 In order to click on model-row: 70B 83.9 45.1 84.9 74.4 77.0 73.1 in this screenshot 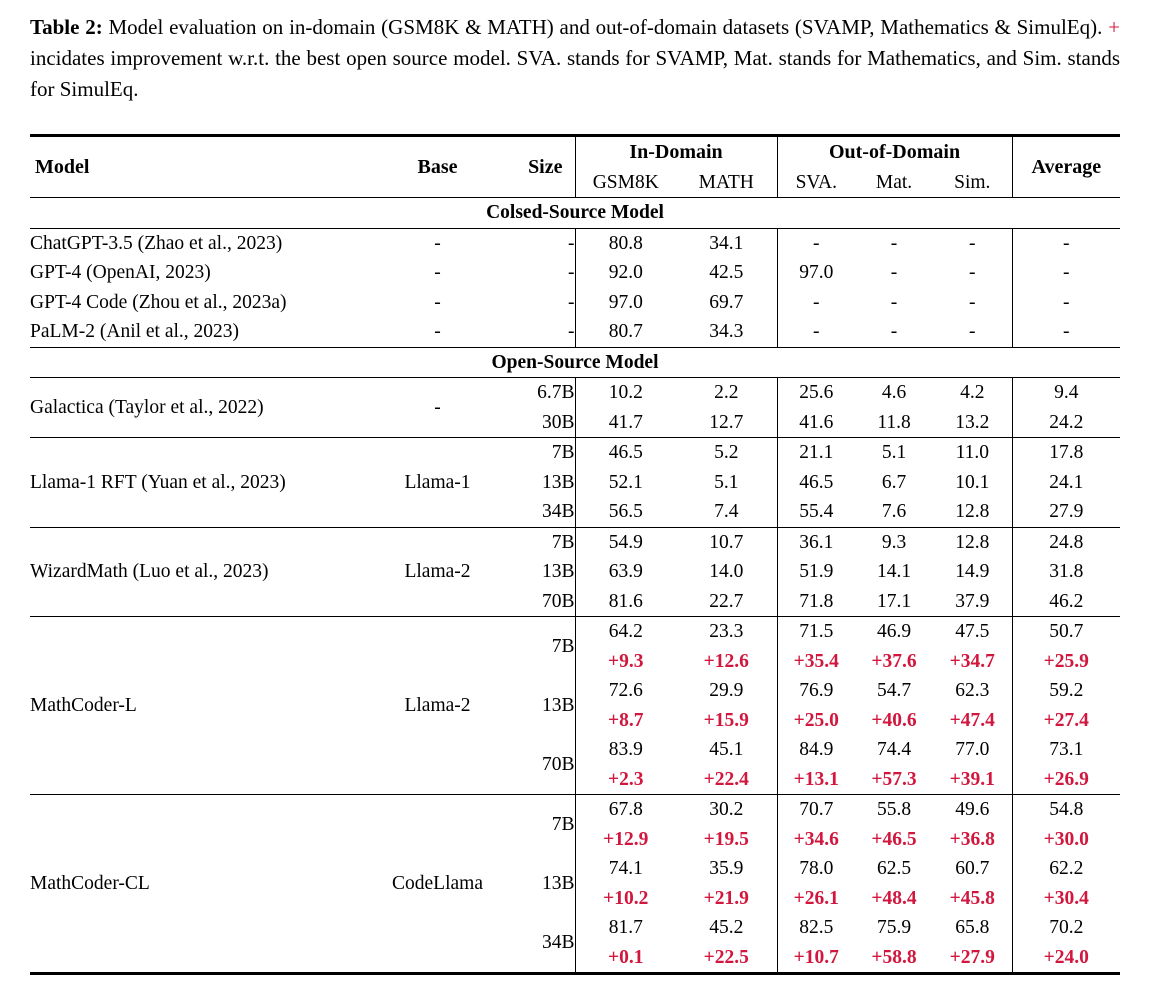, I will do `click(575, 755)`.